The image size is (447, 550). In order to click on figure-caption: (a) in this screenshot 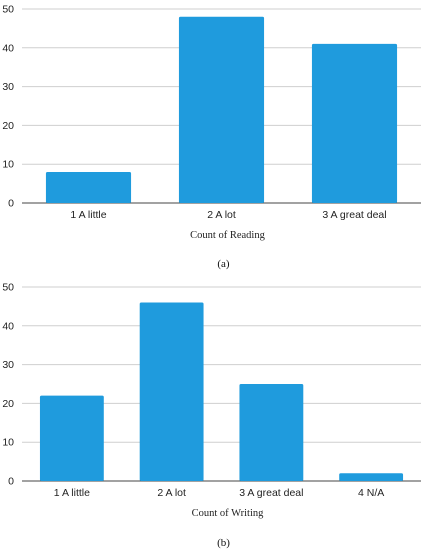, I will do `click(223, 264)`.